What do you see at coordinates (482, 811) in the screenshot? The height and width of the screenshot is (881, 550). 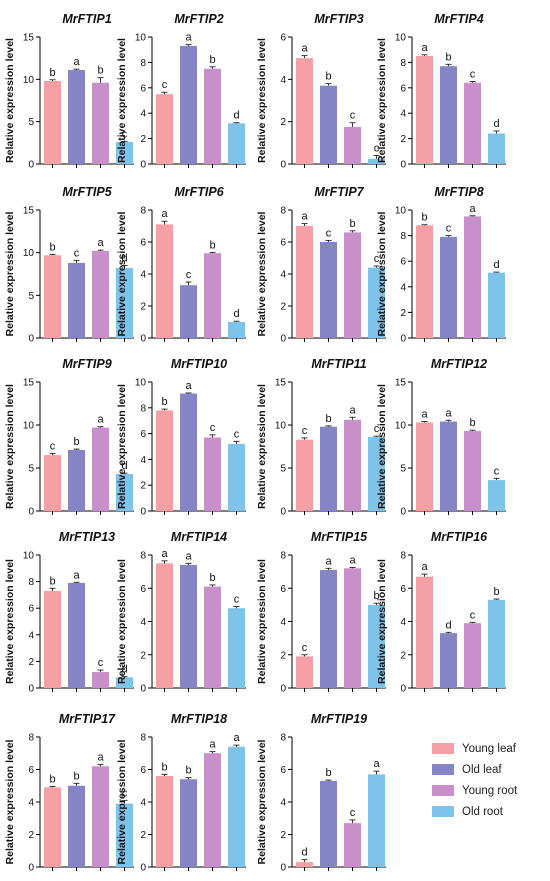 I see `legend-label: Old root` at bounding box center [482, 811].